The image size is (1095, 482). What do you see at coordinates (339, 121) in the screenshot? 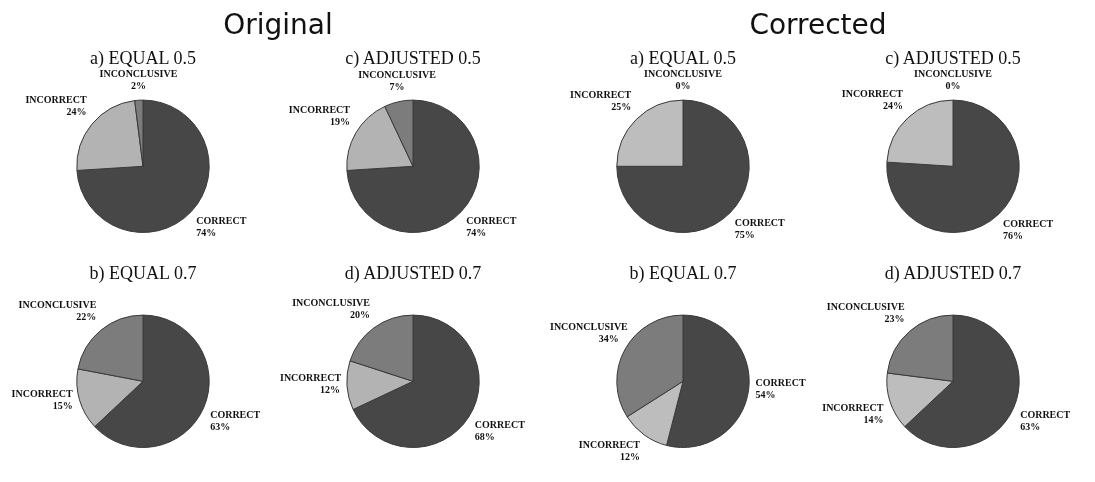
I see `data-label: 19%` at bounding box center [339, 121].